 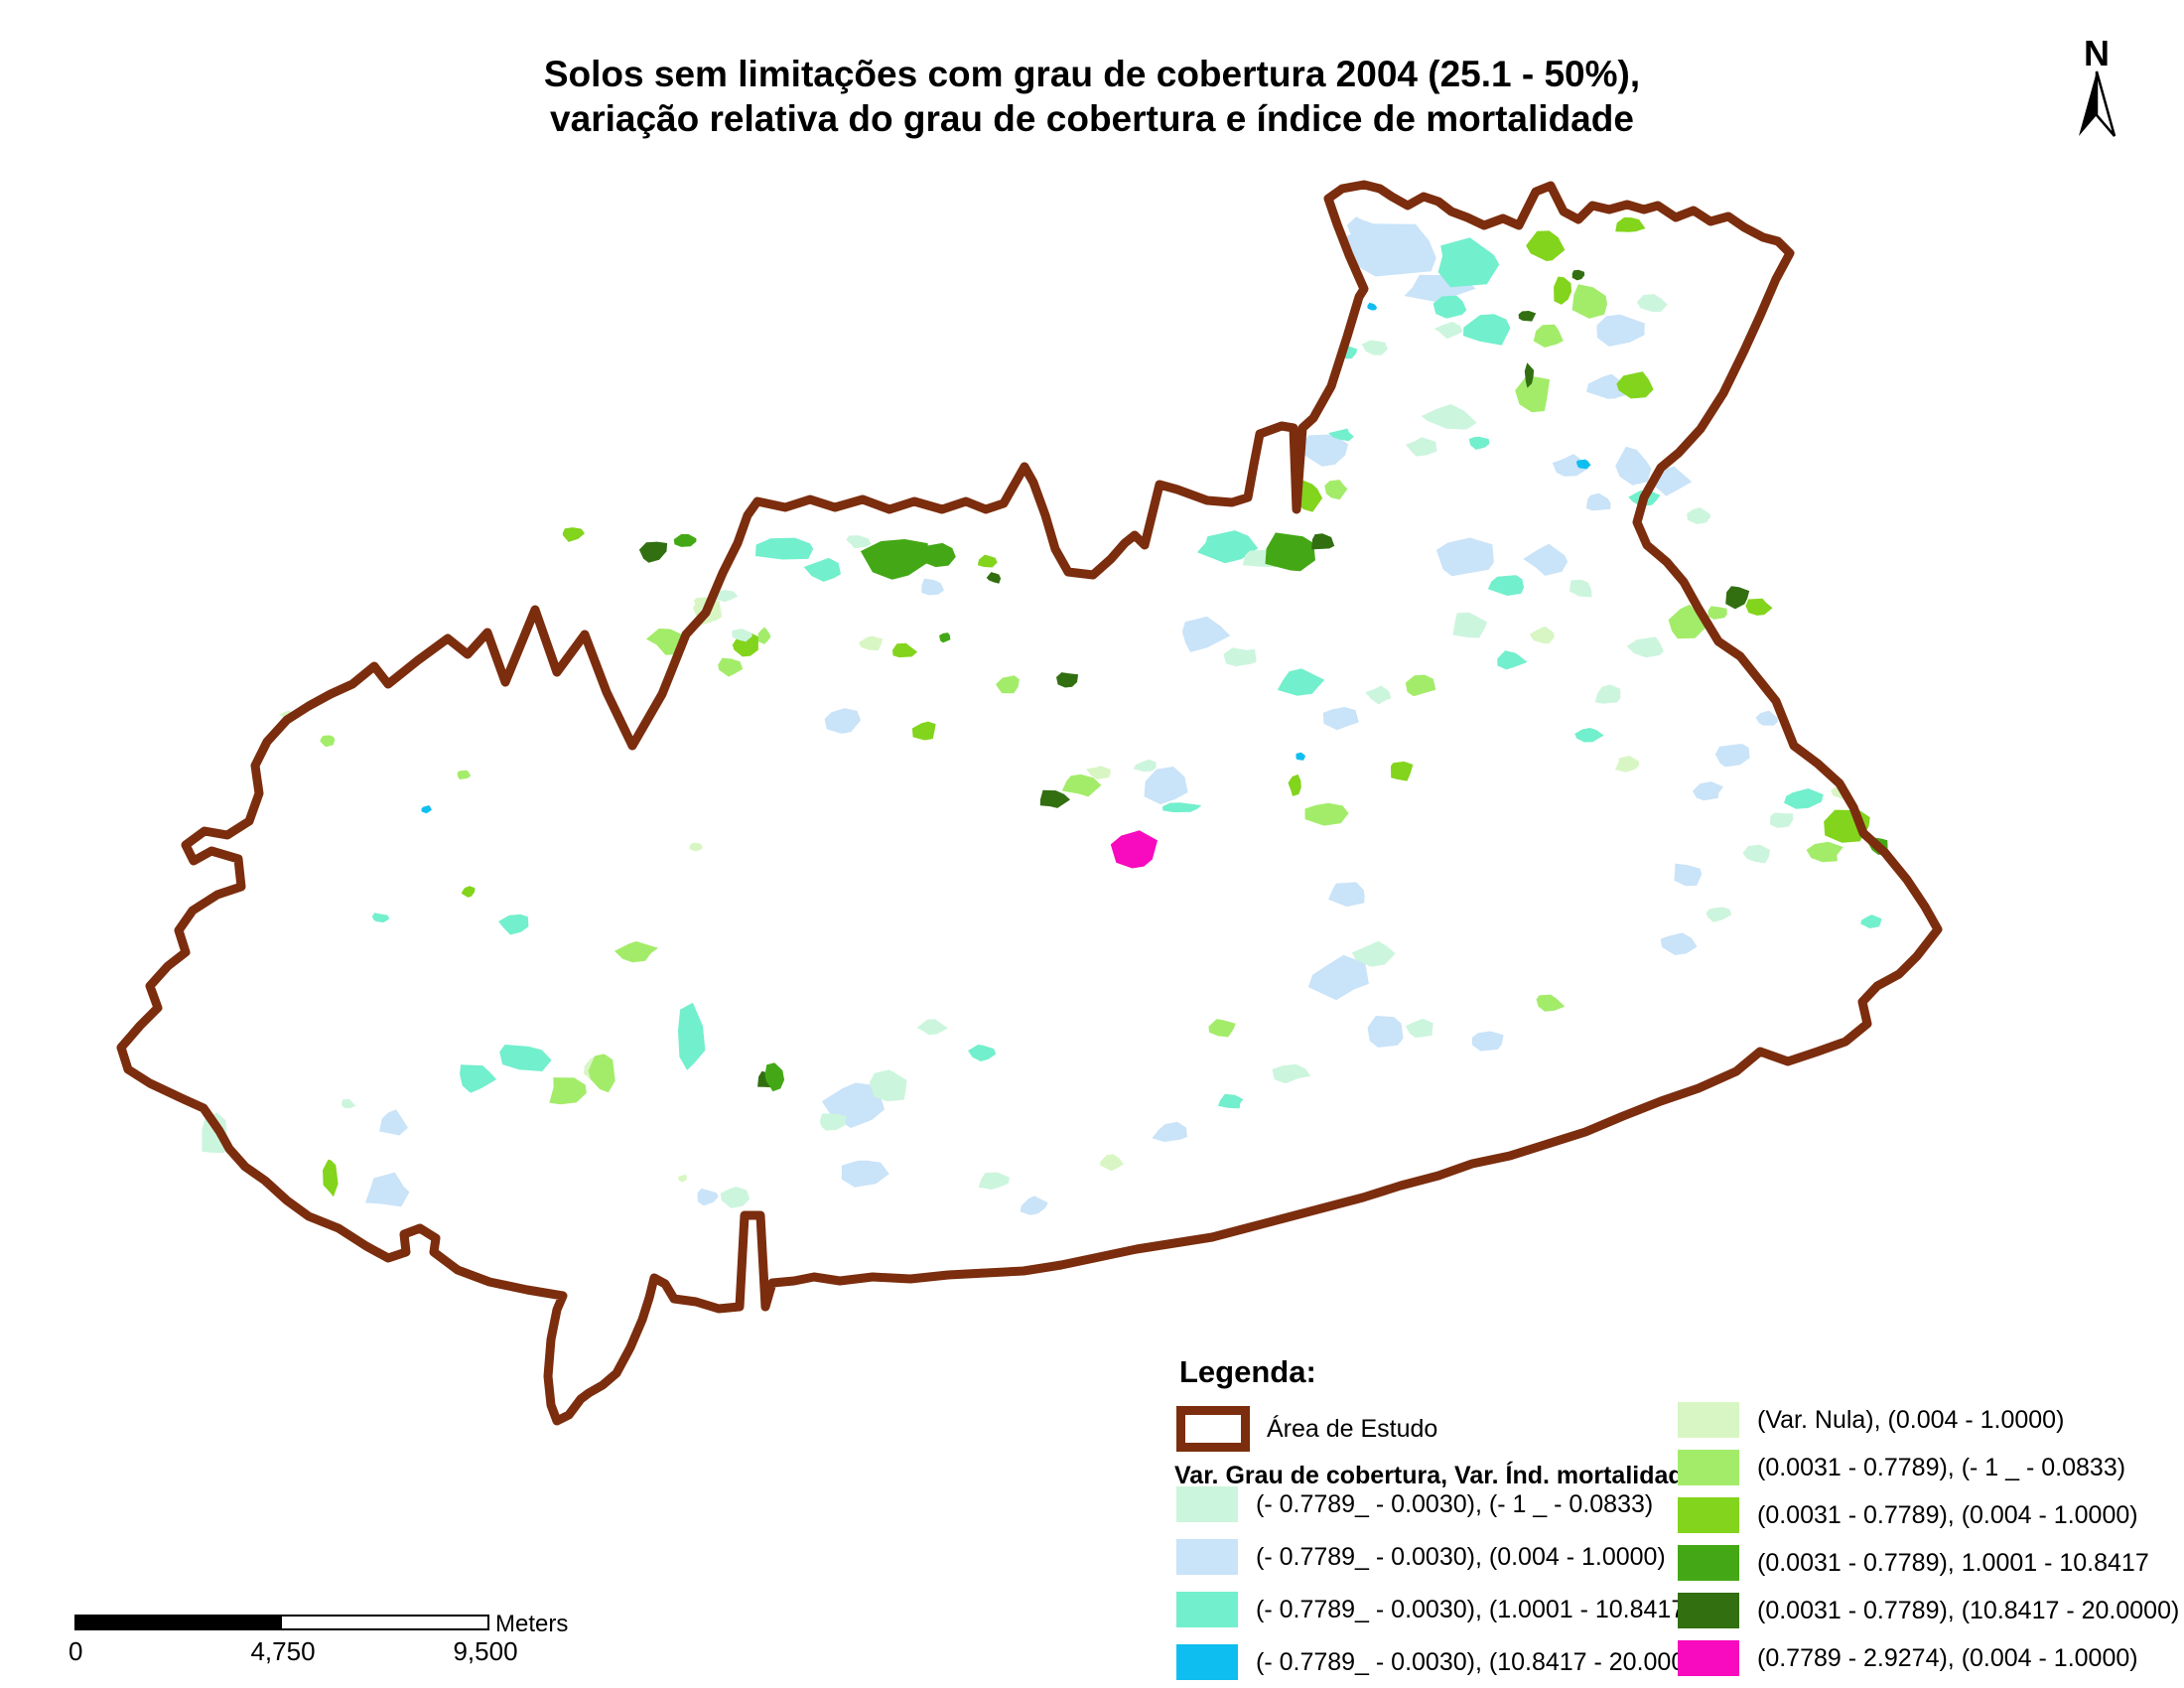 I want to click on scale-bar-unit: Meters, so click(x=532, y=1624).